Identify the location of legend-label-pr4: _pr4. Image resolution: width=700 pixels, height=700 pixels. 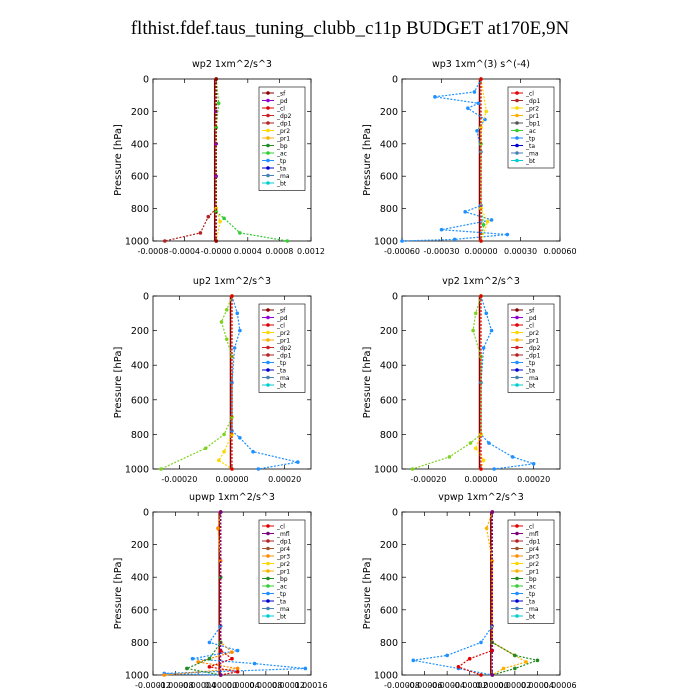
(283, 549).